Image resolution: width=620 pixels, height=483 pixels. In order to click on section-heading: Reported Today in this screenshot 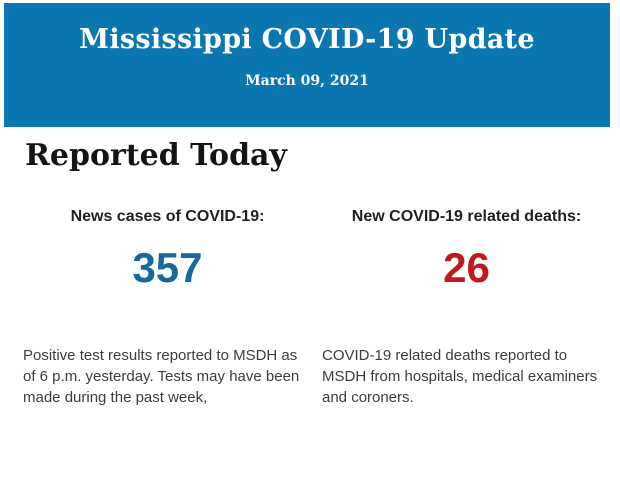, I will do `click(156, 155)`.